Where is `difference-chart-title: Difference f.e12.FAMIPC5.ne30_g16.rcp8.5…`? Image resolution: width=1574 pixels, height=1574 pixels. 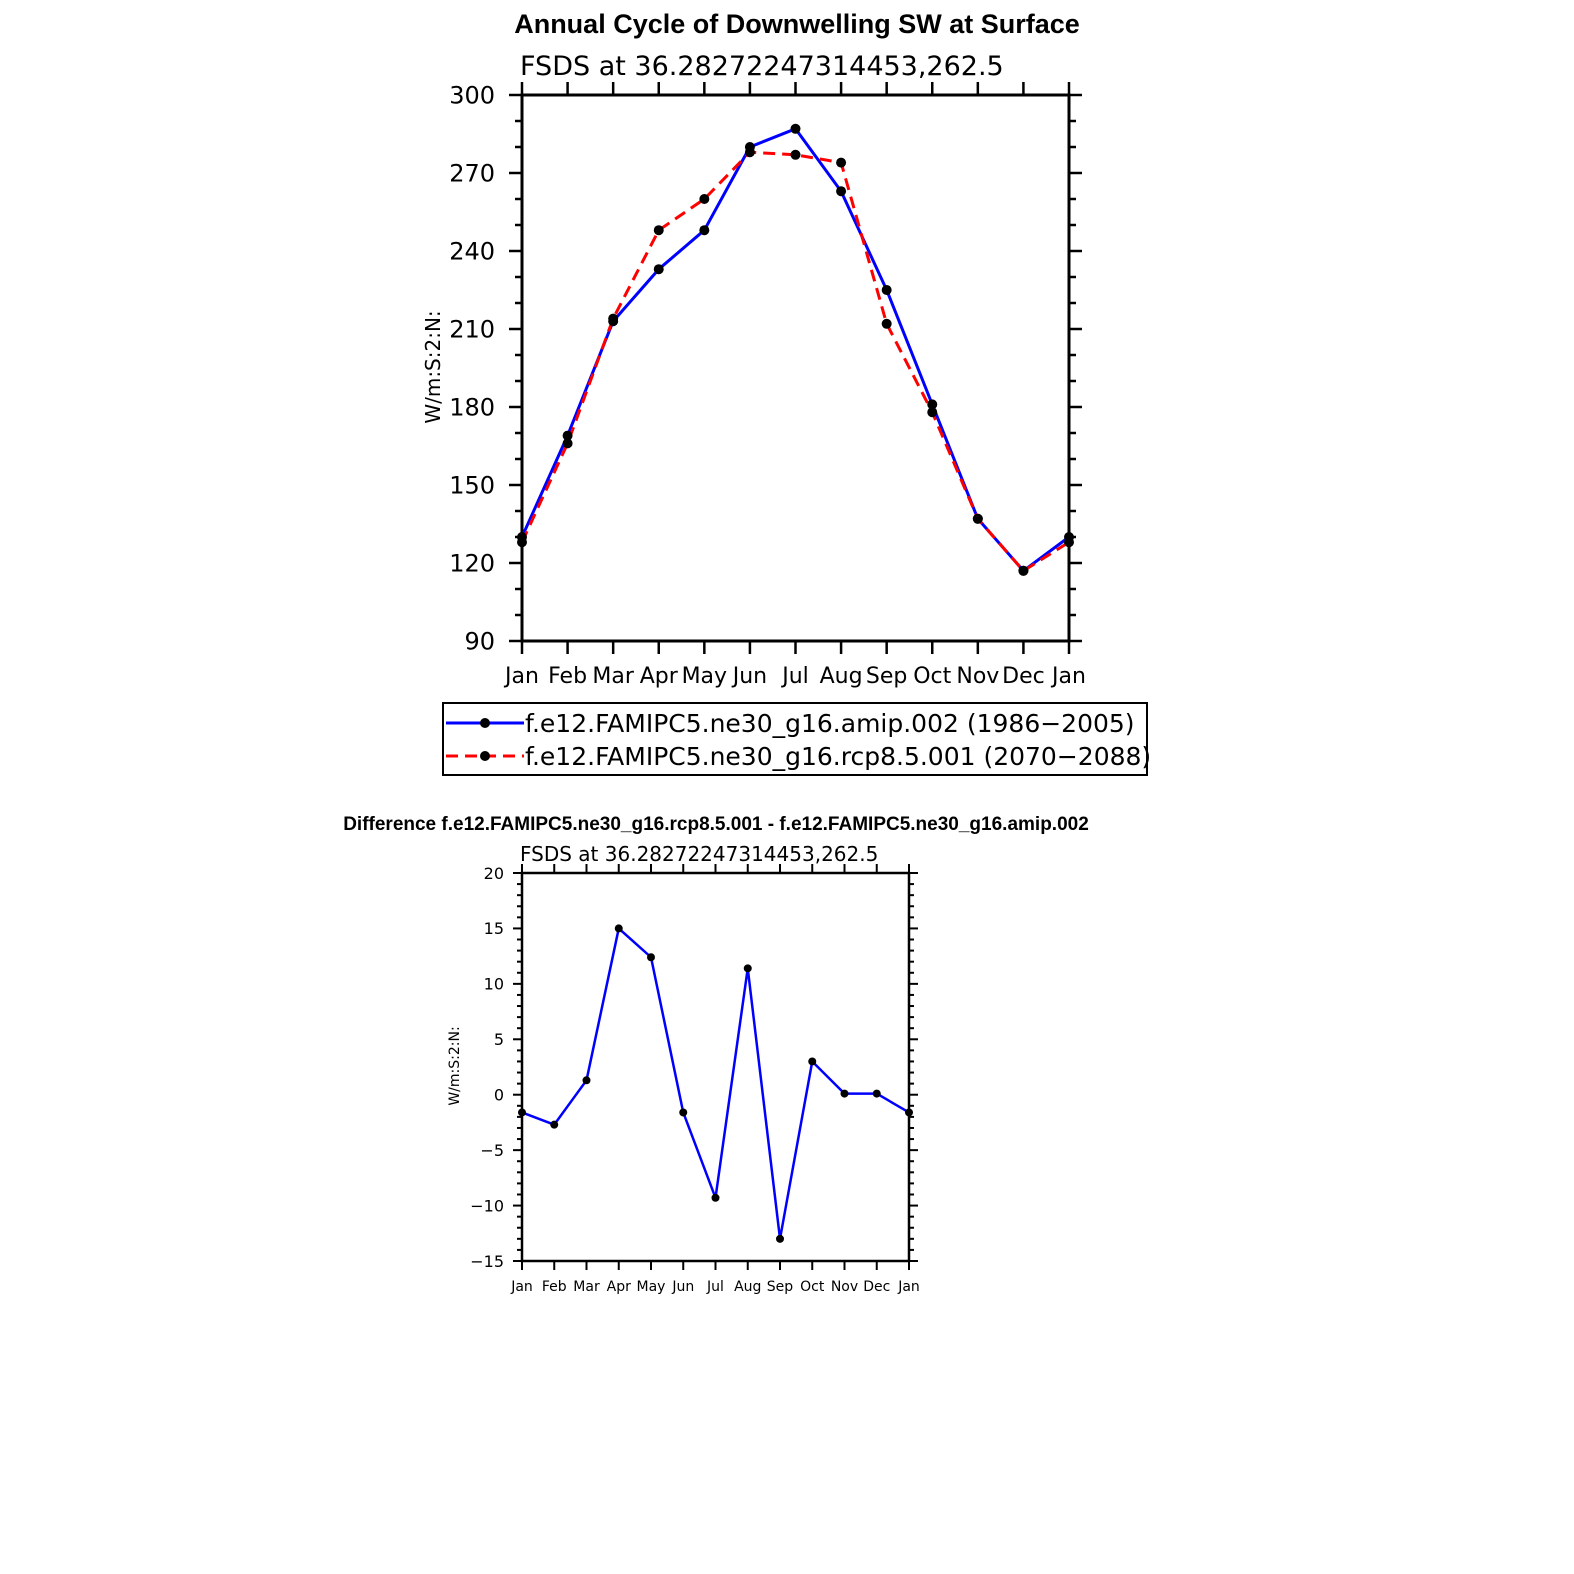
difference-chart-title: Difference f.e12.FAMIPC5.ne30_g16.rcp8.5… is located at coordinates (716, 824).